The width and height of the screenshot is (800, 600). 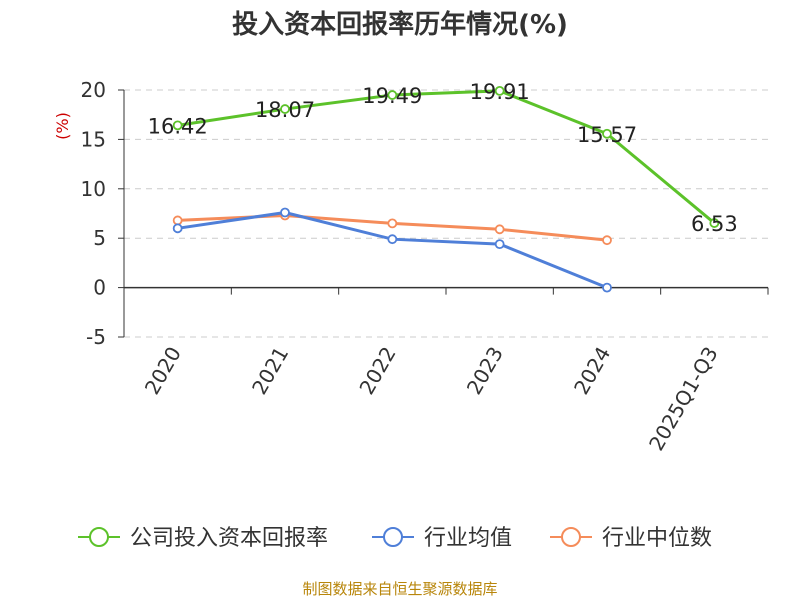 I want to click on legend-label: 行业均值, so click(x=468, y=538).